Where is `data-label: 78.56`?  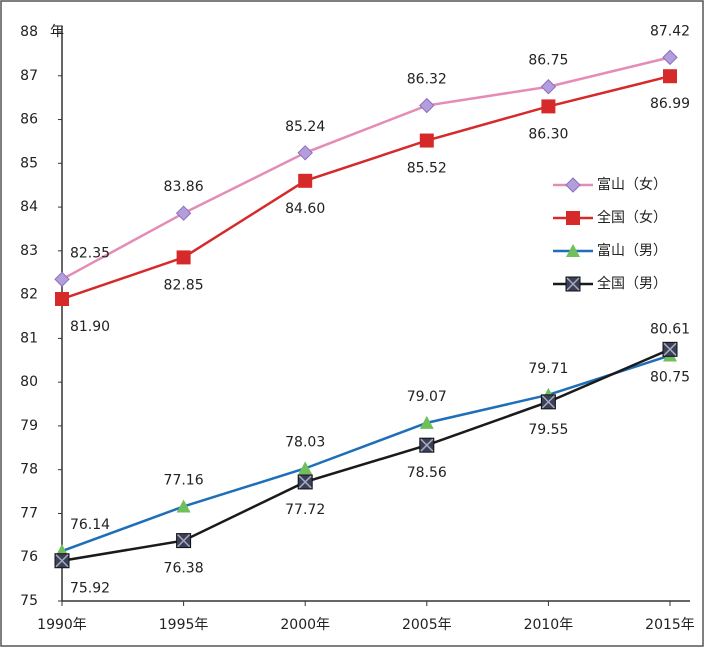
data-label: 78.56 is located at coordinates (427, 473).